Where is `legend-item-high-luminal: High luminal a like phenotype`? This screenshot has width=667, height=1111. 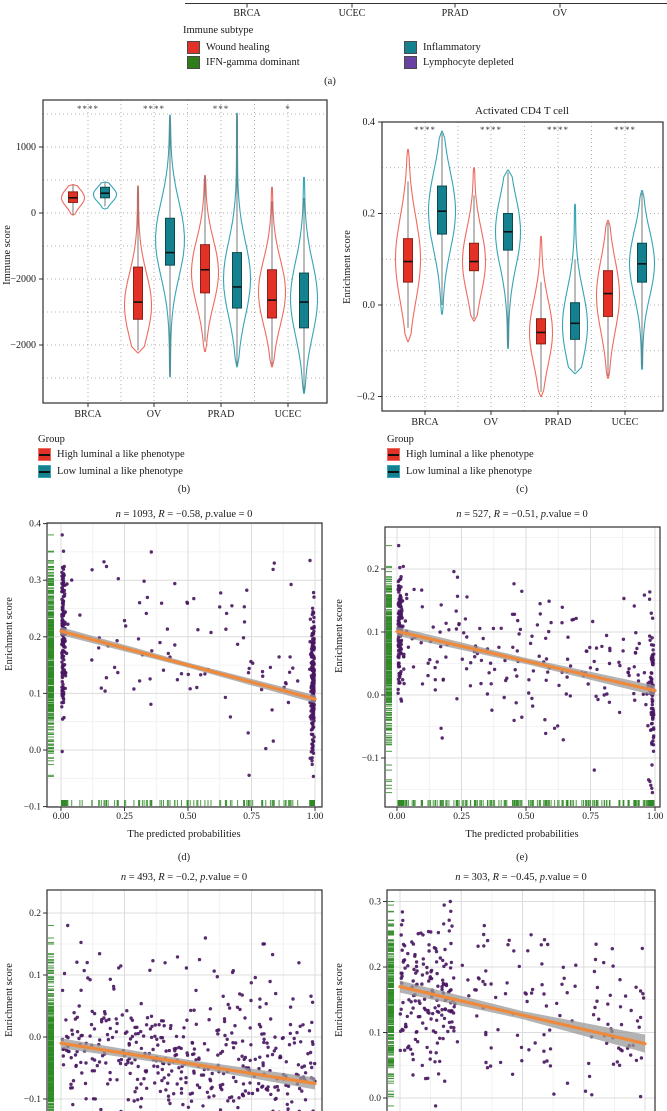
legend-item-high-luminal: High luminal a like phenotype is located at coordinates (460, 454).